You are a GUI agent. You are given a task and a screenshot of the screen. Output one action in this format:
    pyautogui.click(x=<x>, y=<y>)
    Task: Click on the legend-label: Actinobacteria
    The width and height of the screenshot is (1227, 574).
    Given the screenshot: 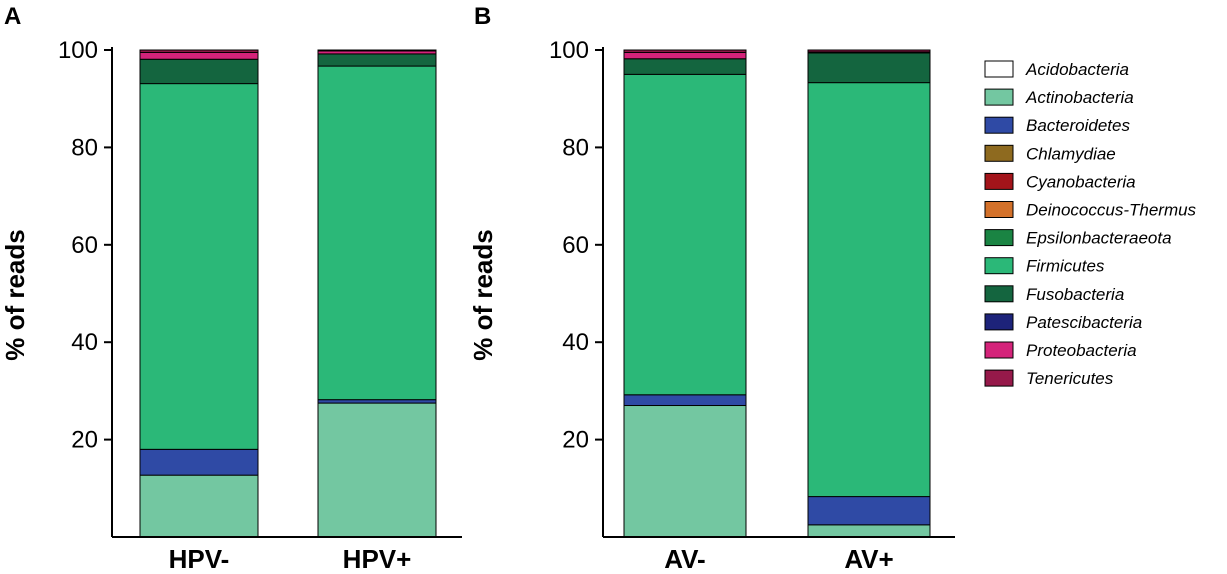 What is the action you would take?
    pyautogui.click(x=1079, y=97)
    